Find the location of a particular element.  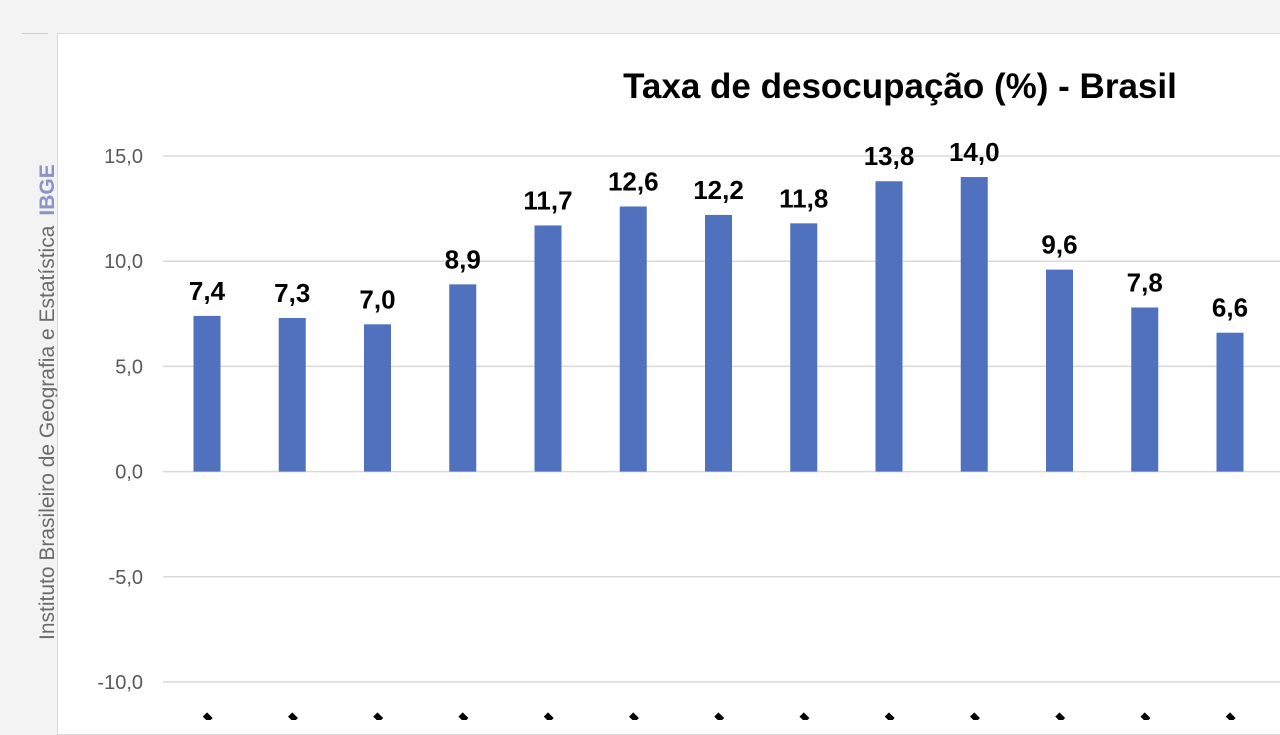

data-label: 6,6 is located at coordinates (1230, 308).